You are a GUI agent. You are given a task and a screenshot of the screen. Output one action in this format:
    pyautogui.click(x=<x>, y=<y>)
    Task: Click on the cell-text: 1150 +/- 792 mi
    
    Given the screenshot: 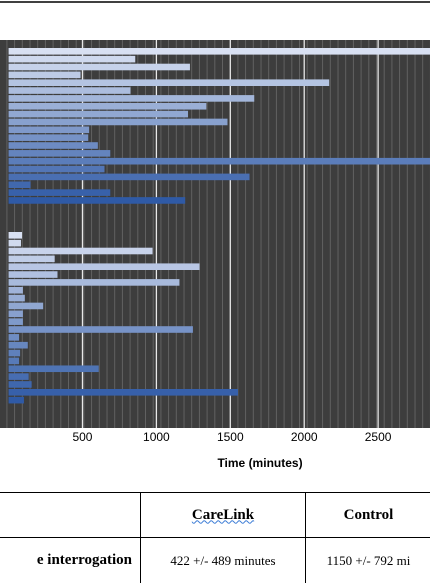 What is the action you would take?
    pyautogui.click(x=368, y=560)
    